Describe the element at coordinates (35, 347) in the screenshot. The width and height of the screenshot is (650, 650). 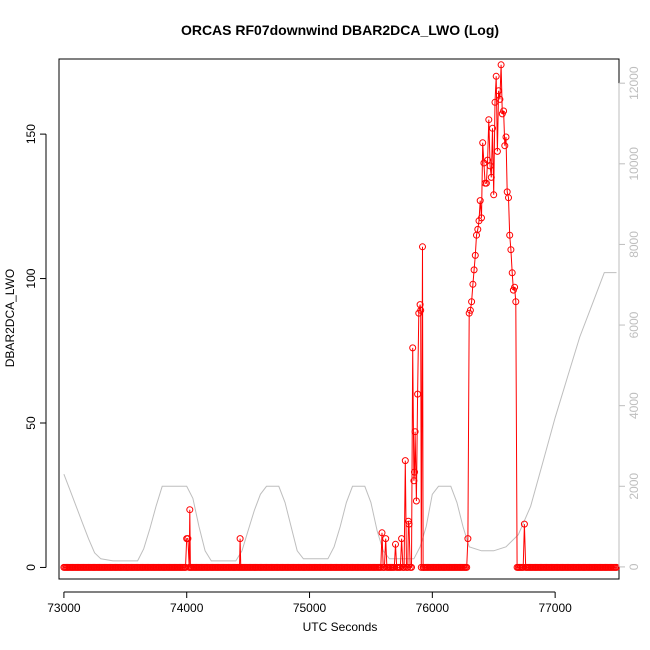
I see `y-axis: 0 50 100 150` at that location.